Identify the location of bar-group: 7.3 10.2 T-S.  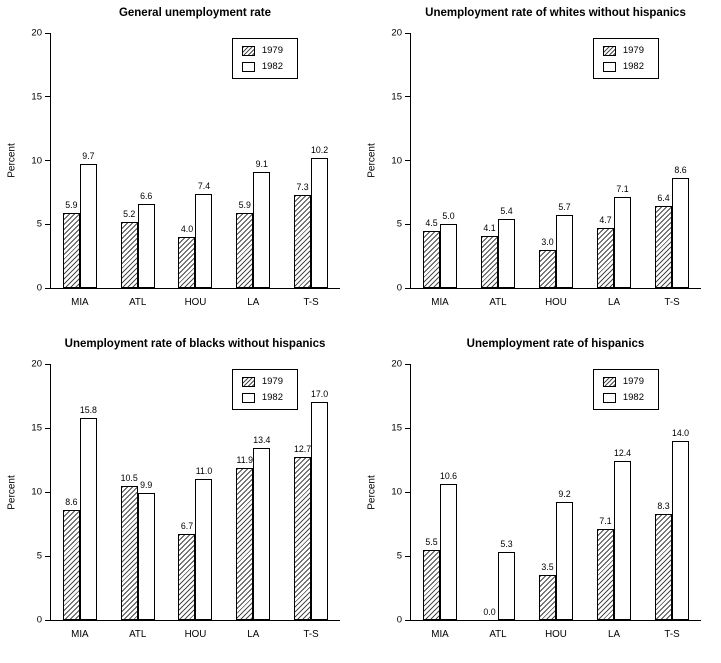
(311, 170).